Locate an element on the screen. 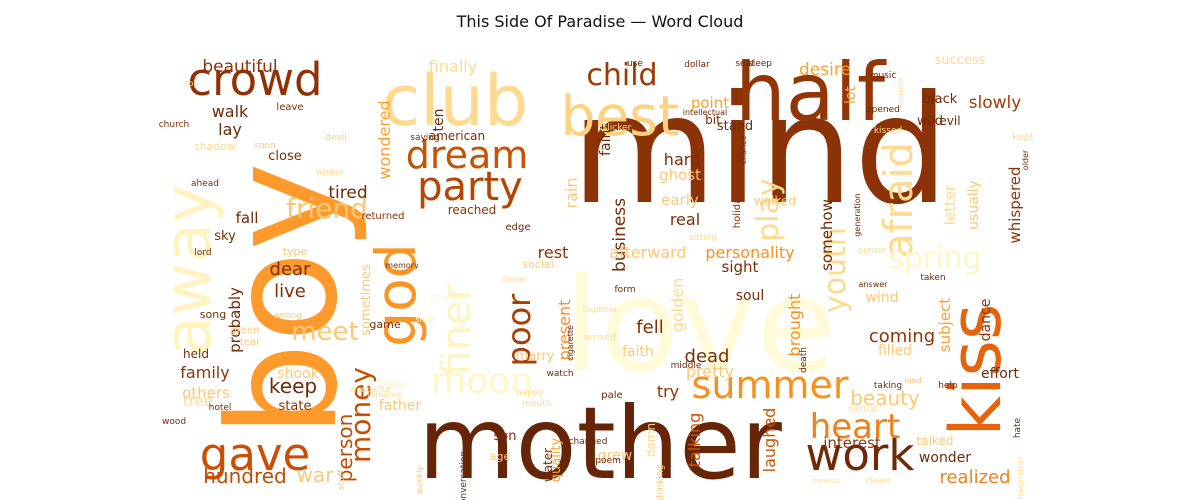  word-war: war is located at coordinates (316, 475).